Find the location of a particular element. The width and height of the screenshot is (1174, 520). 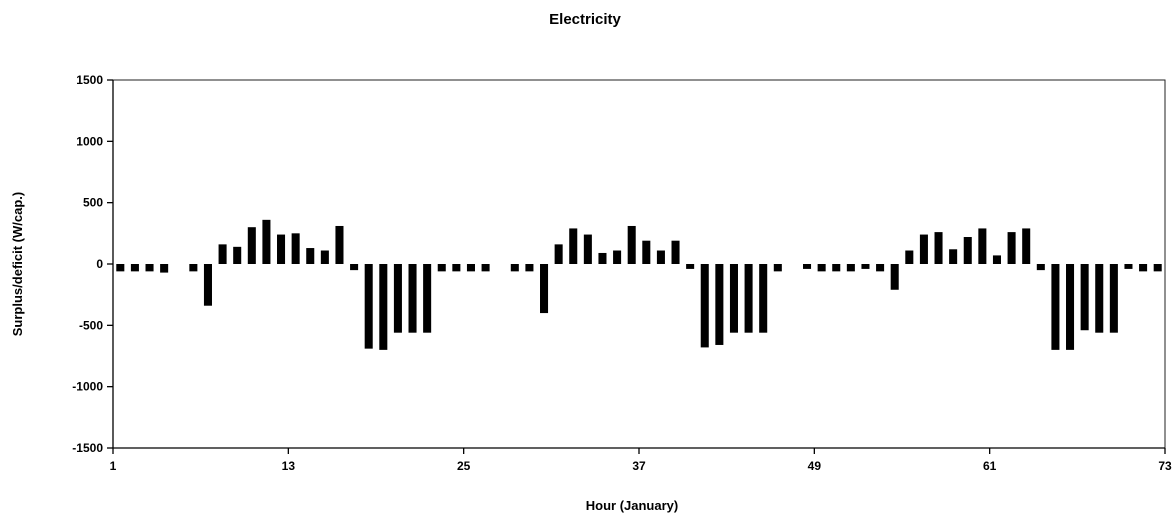

x-axis-label: Hour (January) is located at coordinates (632, 505).